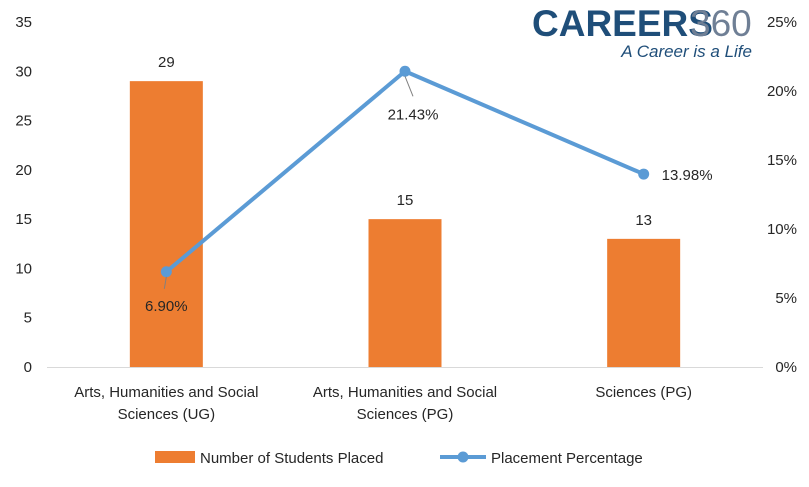  I want to click on y-left-tick-label: 25, so click(23, 121).